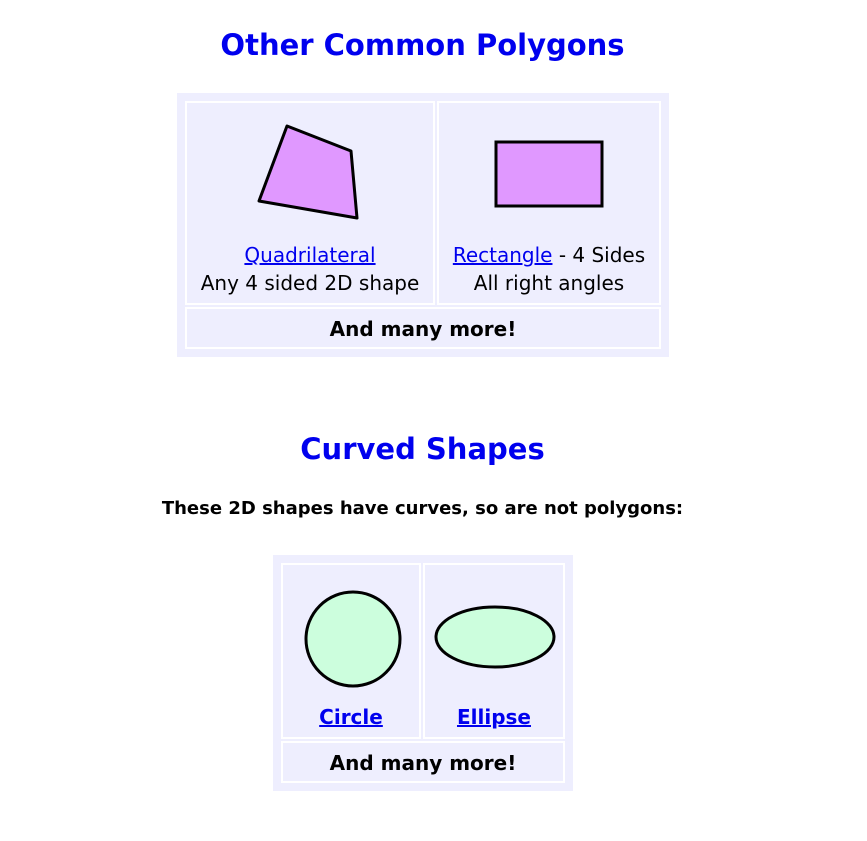  I want to click on curved-panel: Circle Ellipse And many more!, so click(423, 673).